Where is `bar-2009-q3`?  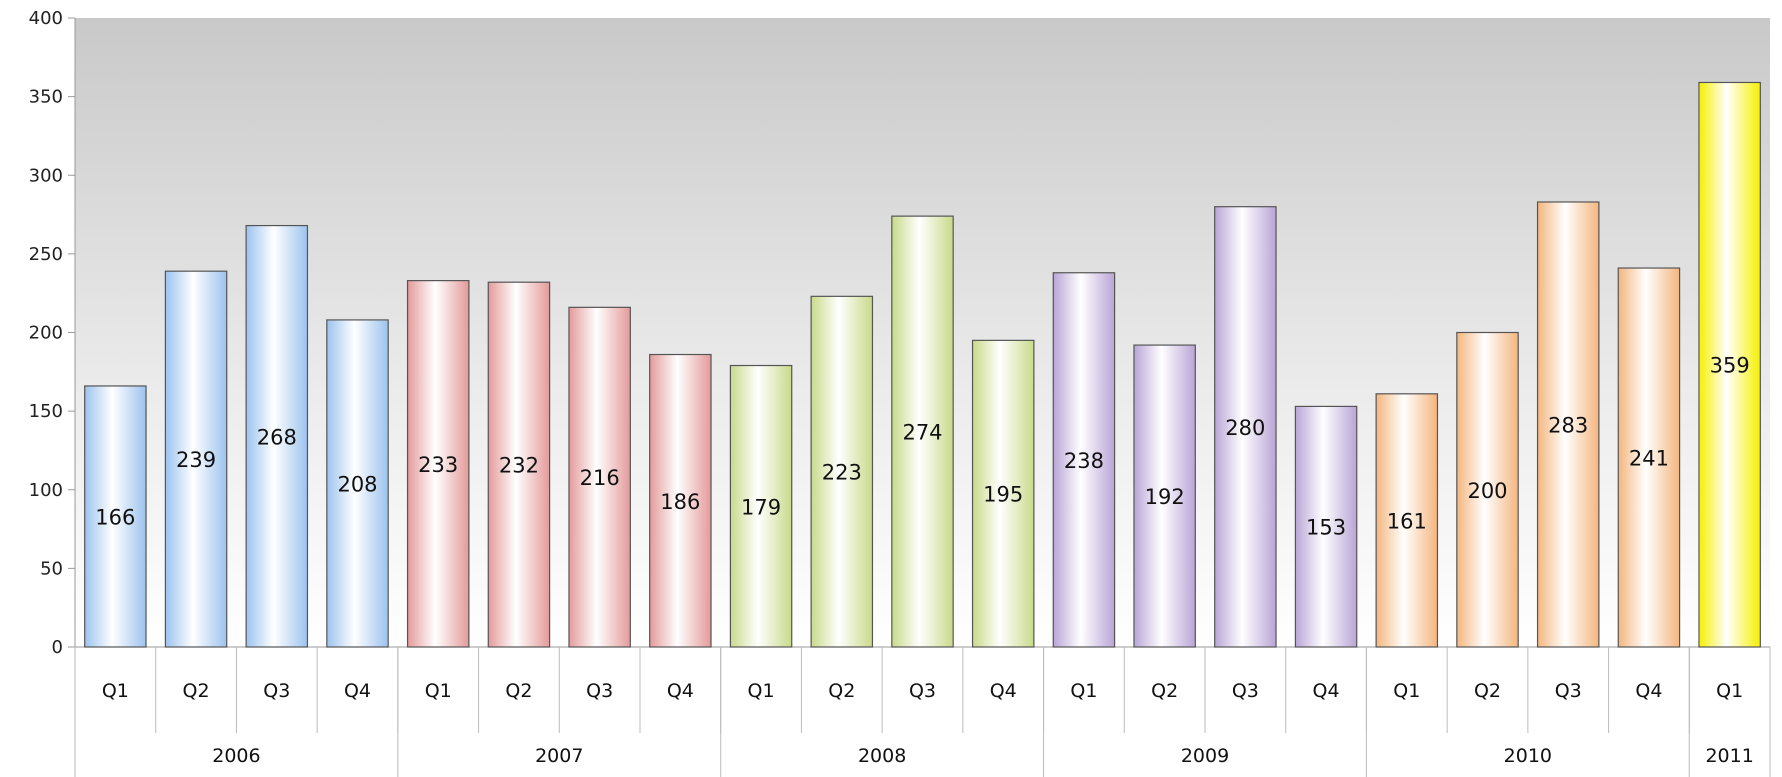 bar-2009-q3 is located at coordinates (1245, 427).